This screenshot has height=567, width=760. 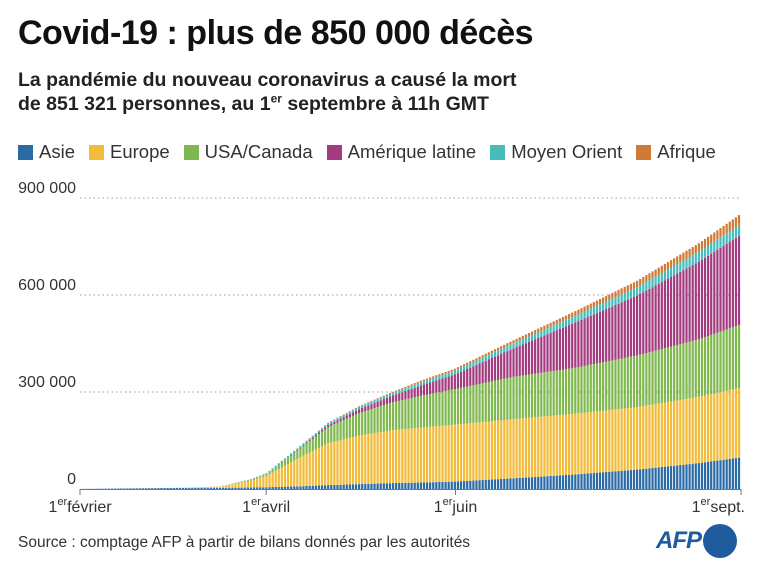 What do you see at coordinates (80, 506) in the screenshot?
I see `x-tick-label: 1erfévrier` at bounding box center [80, 506].